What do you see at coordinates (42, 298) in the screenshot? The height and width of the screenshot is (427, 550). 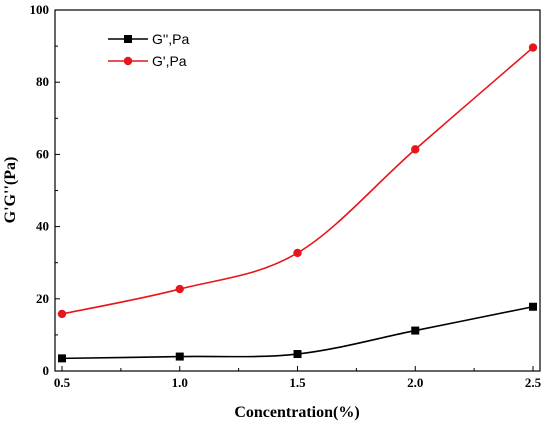 I see `y-tick-label: 20` at bounding box center [42, 298].